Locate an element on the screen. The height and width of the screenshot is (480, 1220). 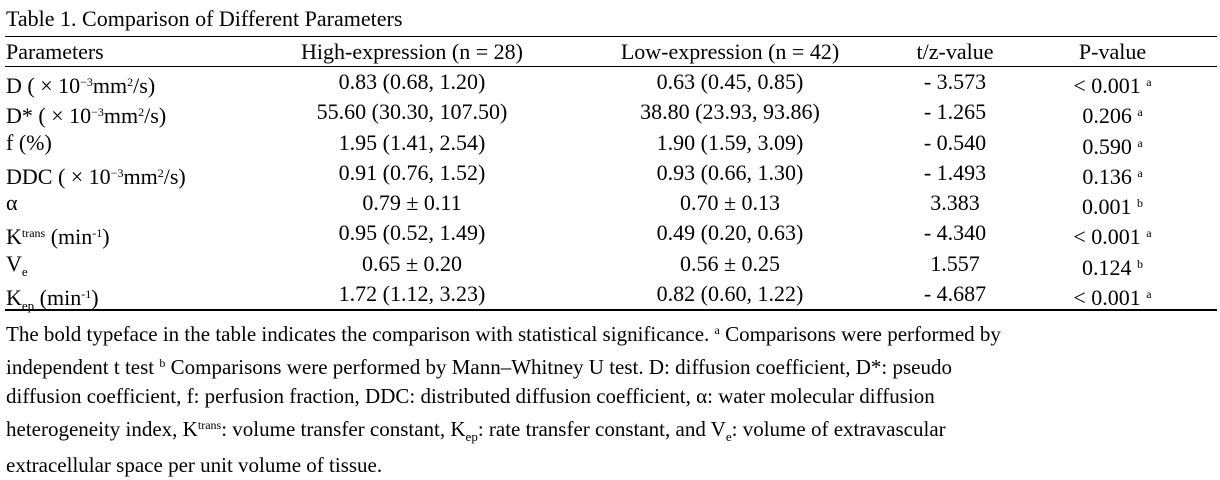
p-value-text: 0.136 is located at coordinates (1107, 176).